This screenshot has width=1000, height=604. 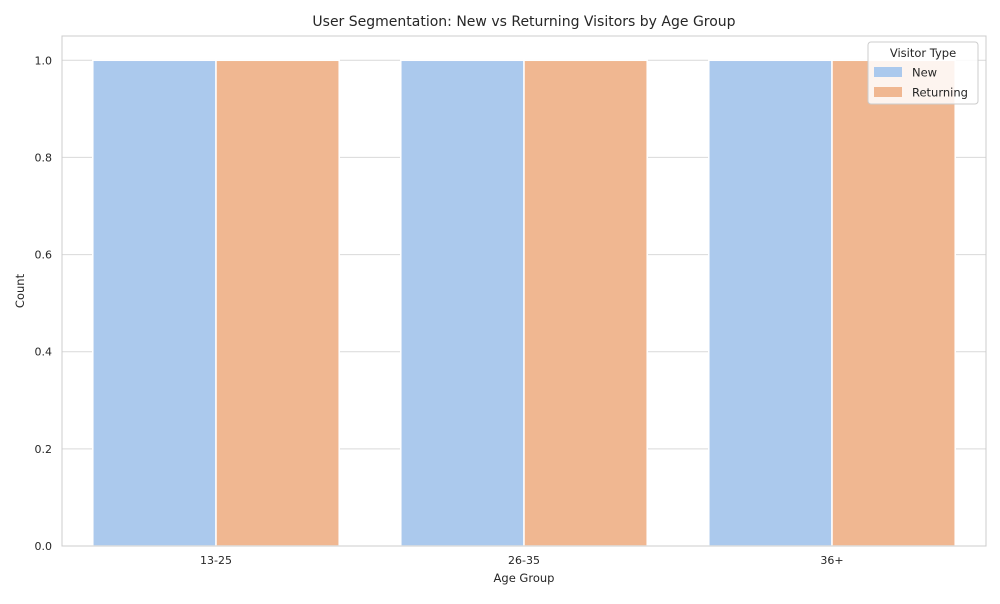 I want to click on x-axis-ticks: 13-25 26-35 36+, so click(x=522, y=560).